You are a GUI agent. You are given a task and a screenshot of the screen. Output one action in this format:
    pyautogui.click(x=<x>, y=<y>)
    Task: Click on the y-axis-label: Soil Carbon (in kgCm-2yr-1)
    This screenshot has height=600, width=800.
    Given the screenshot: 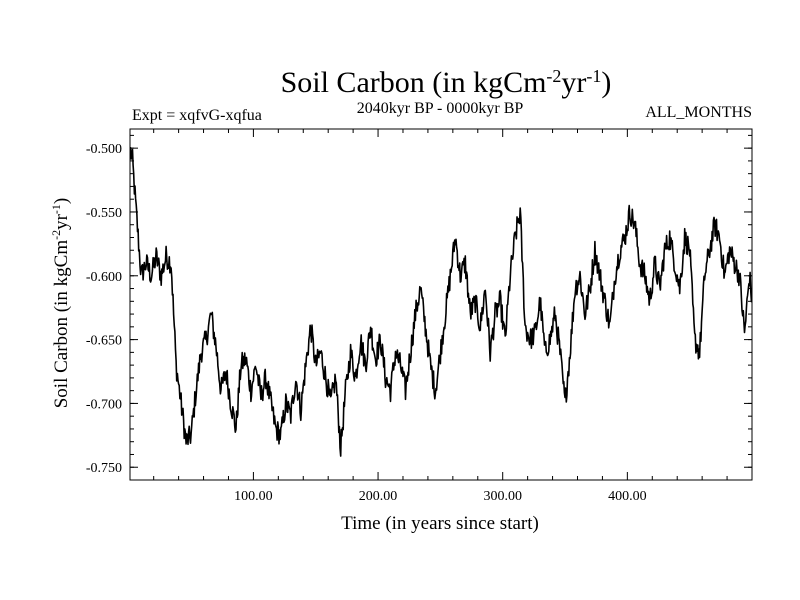 What is the action you would take?
    pyautogui.click(x=60, y=303)
    